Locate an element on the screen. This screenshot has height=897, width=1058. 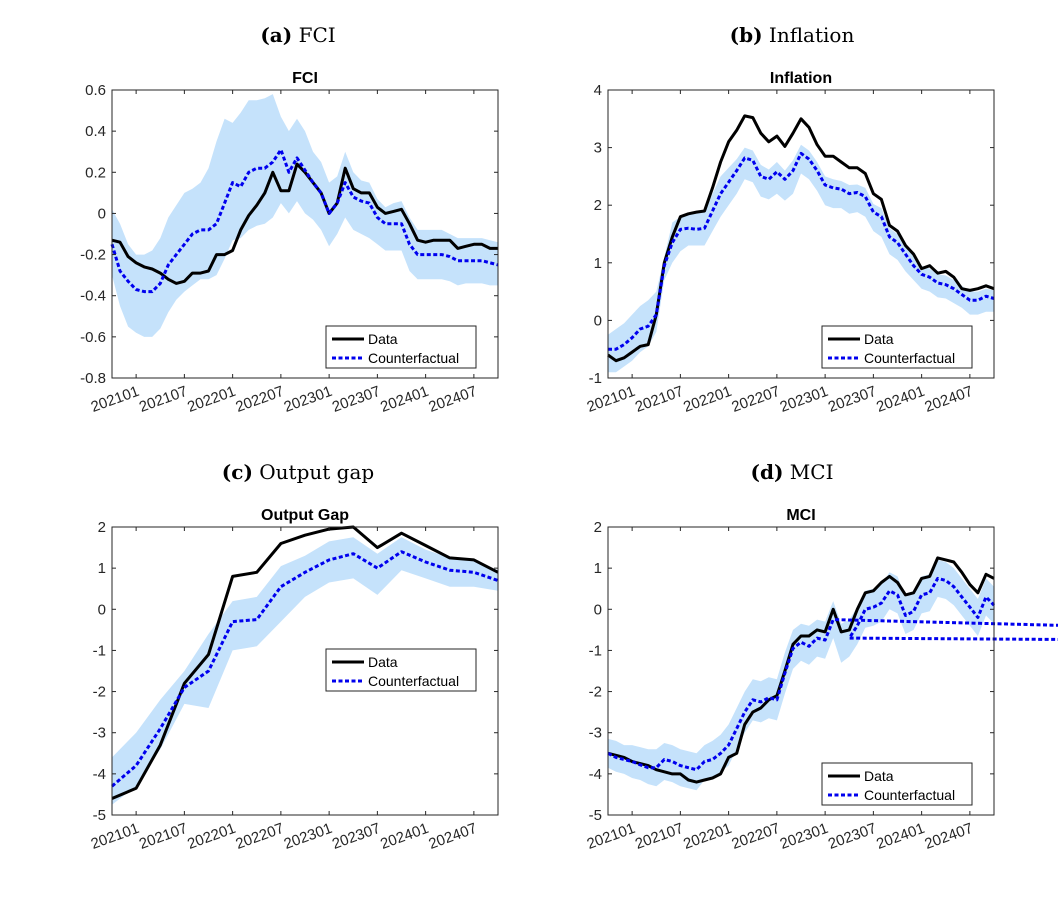
chart-title: Inflation is located at coordinates (801, 78).